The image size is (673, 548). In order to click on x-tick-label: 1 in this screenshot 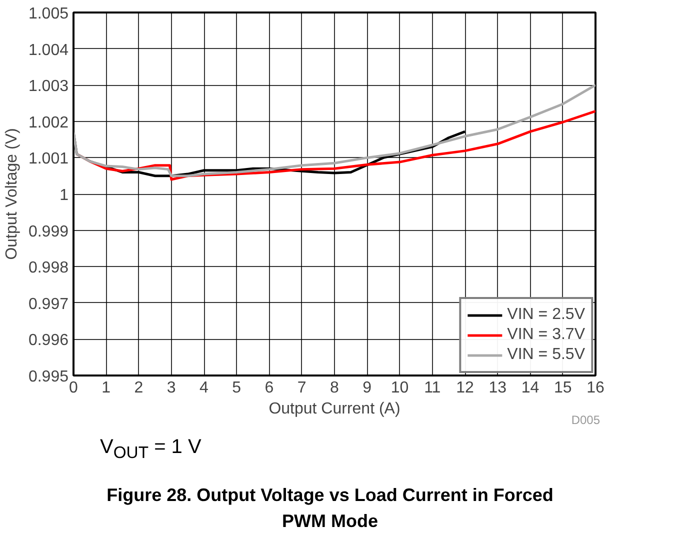, I will do `click(106, 388)`.